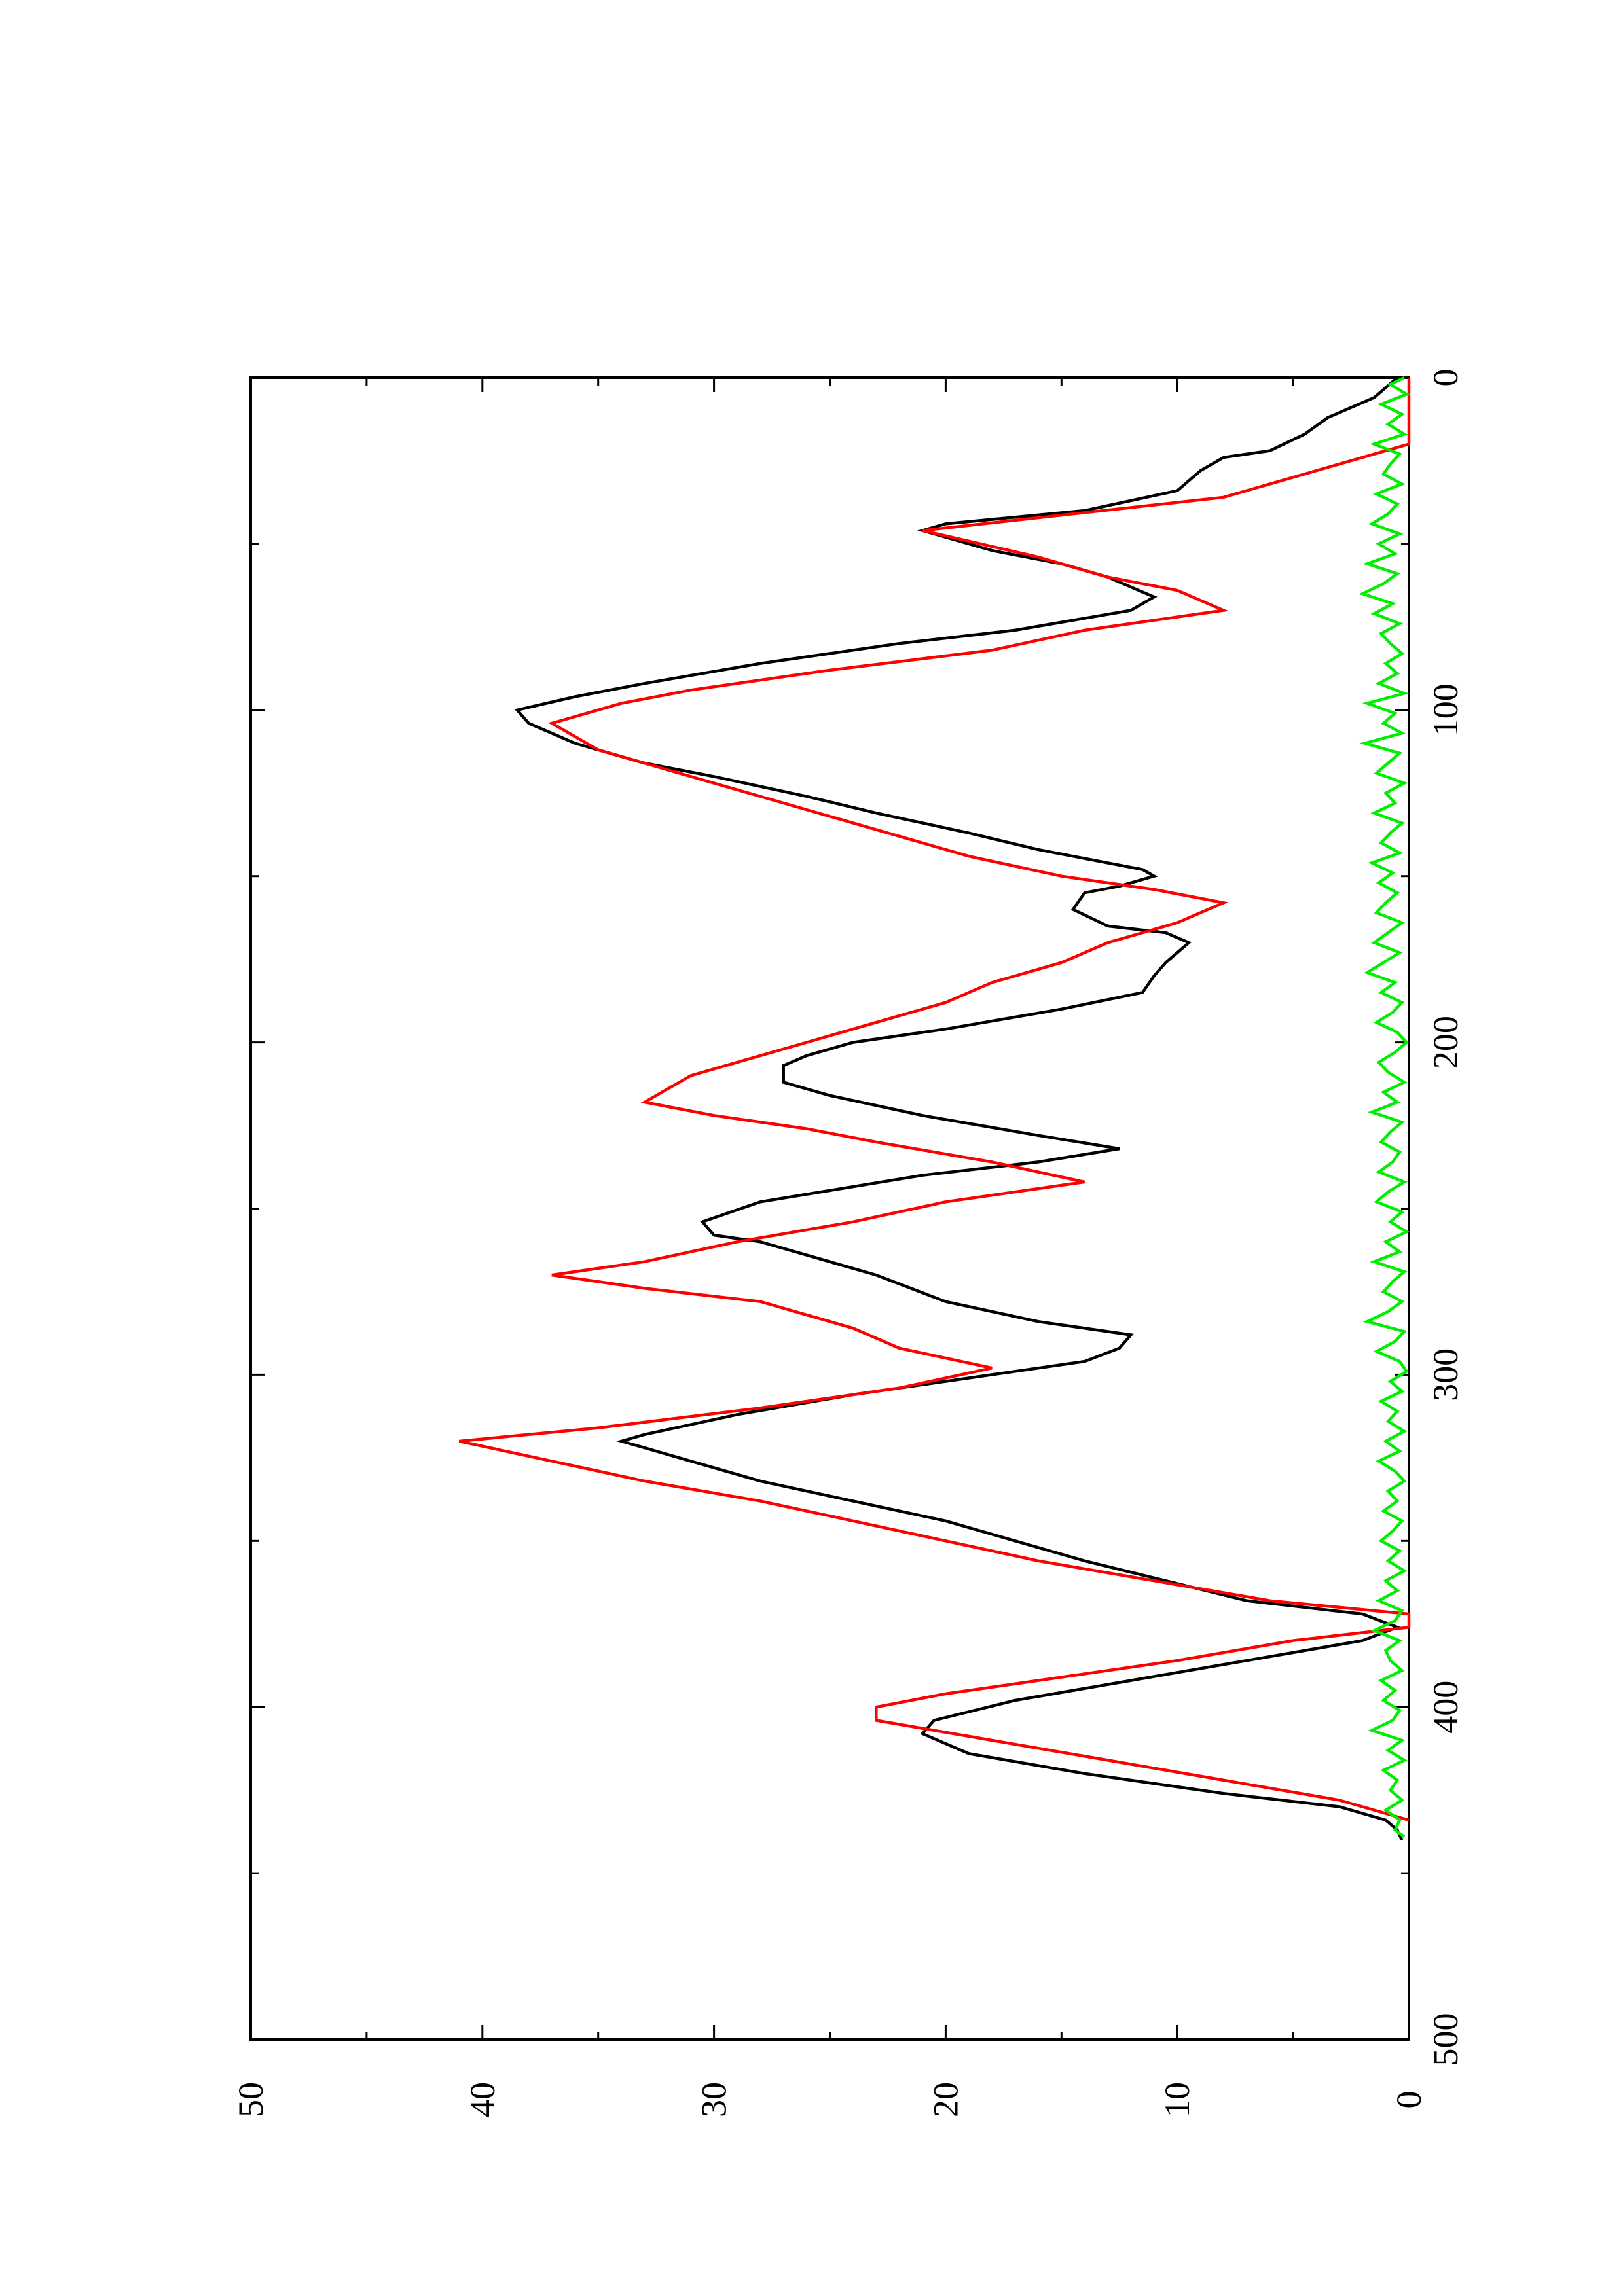  Describe the element at coordinates (1177, 2099) in the screenshot. I see `y-tick-label: 10` at that location.